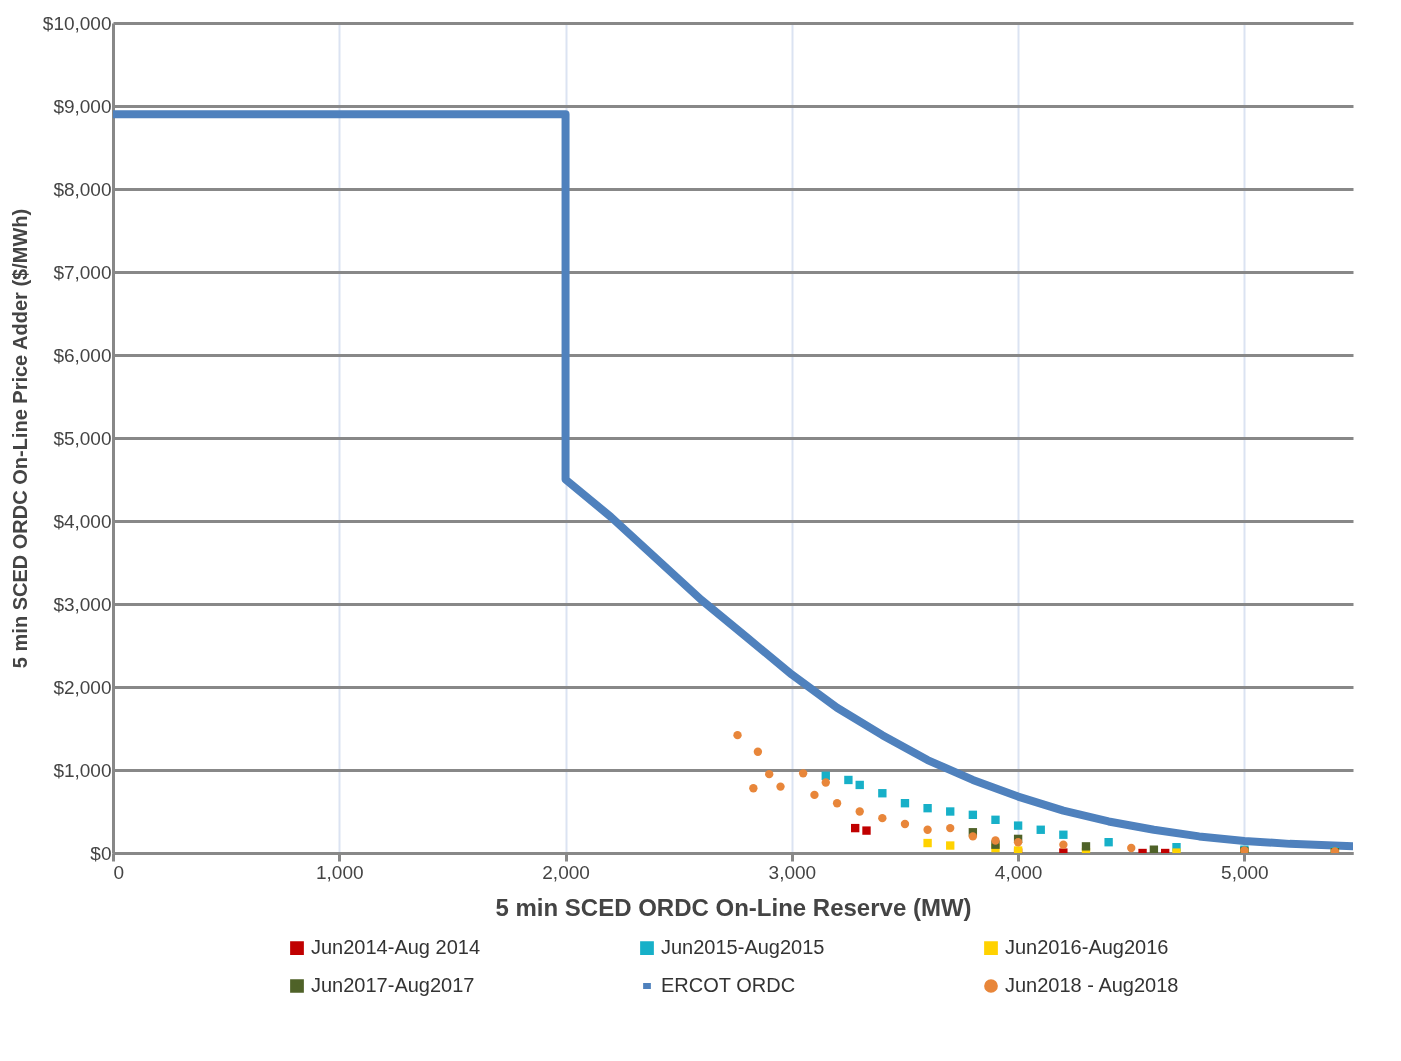 This screenshot has height=1061, width=1401. What do you see at coordinates (82, 106) in the screenshot?
I see `y-tick-label: $9,000` at bounding box center [82, 106].